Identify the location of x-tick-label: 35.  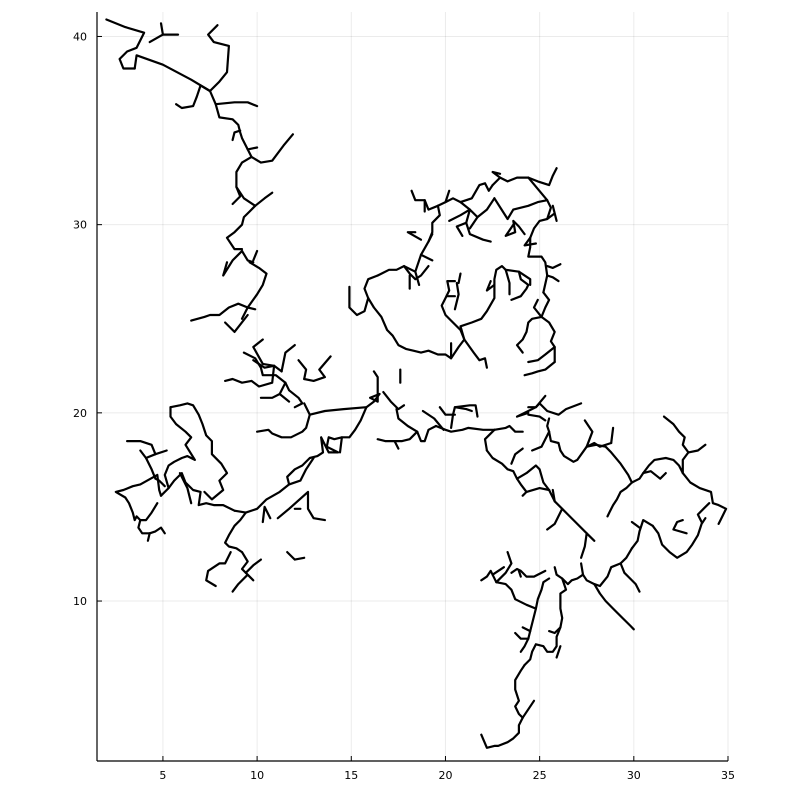
(728, 775).